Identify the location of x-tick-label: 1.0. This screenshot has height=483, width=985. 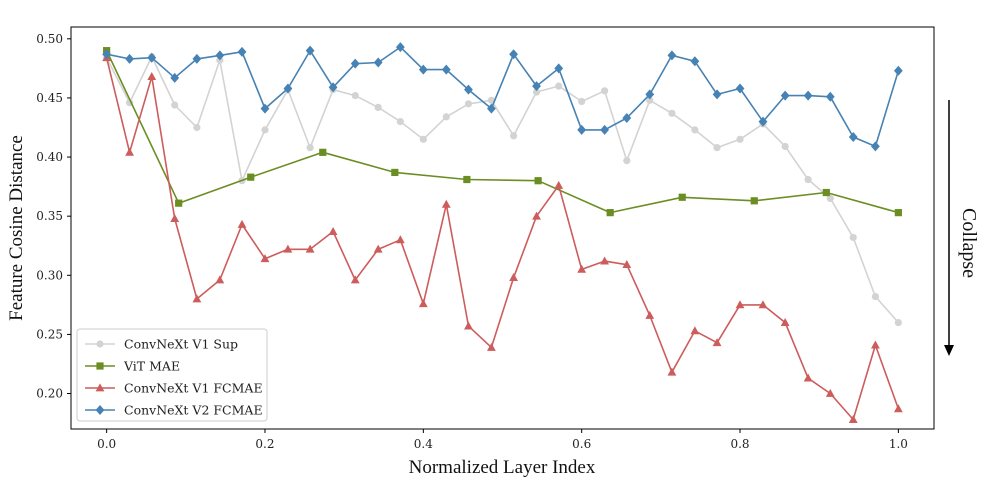
(898, 444).